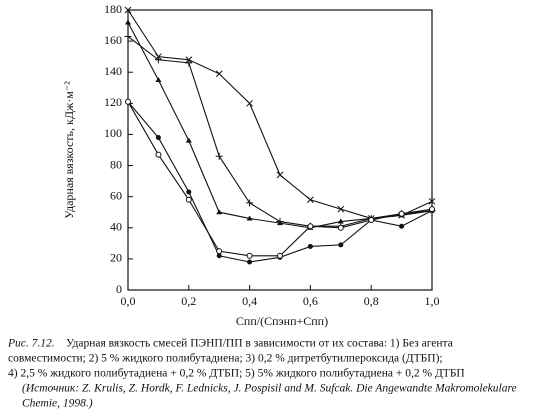  Describe the element at coordinates (31, 344) in the screenshot. I see `caption-label: Рис. 7.12.` at that location.